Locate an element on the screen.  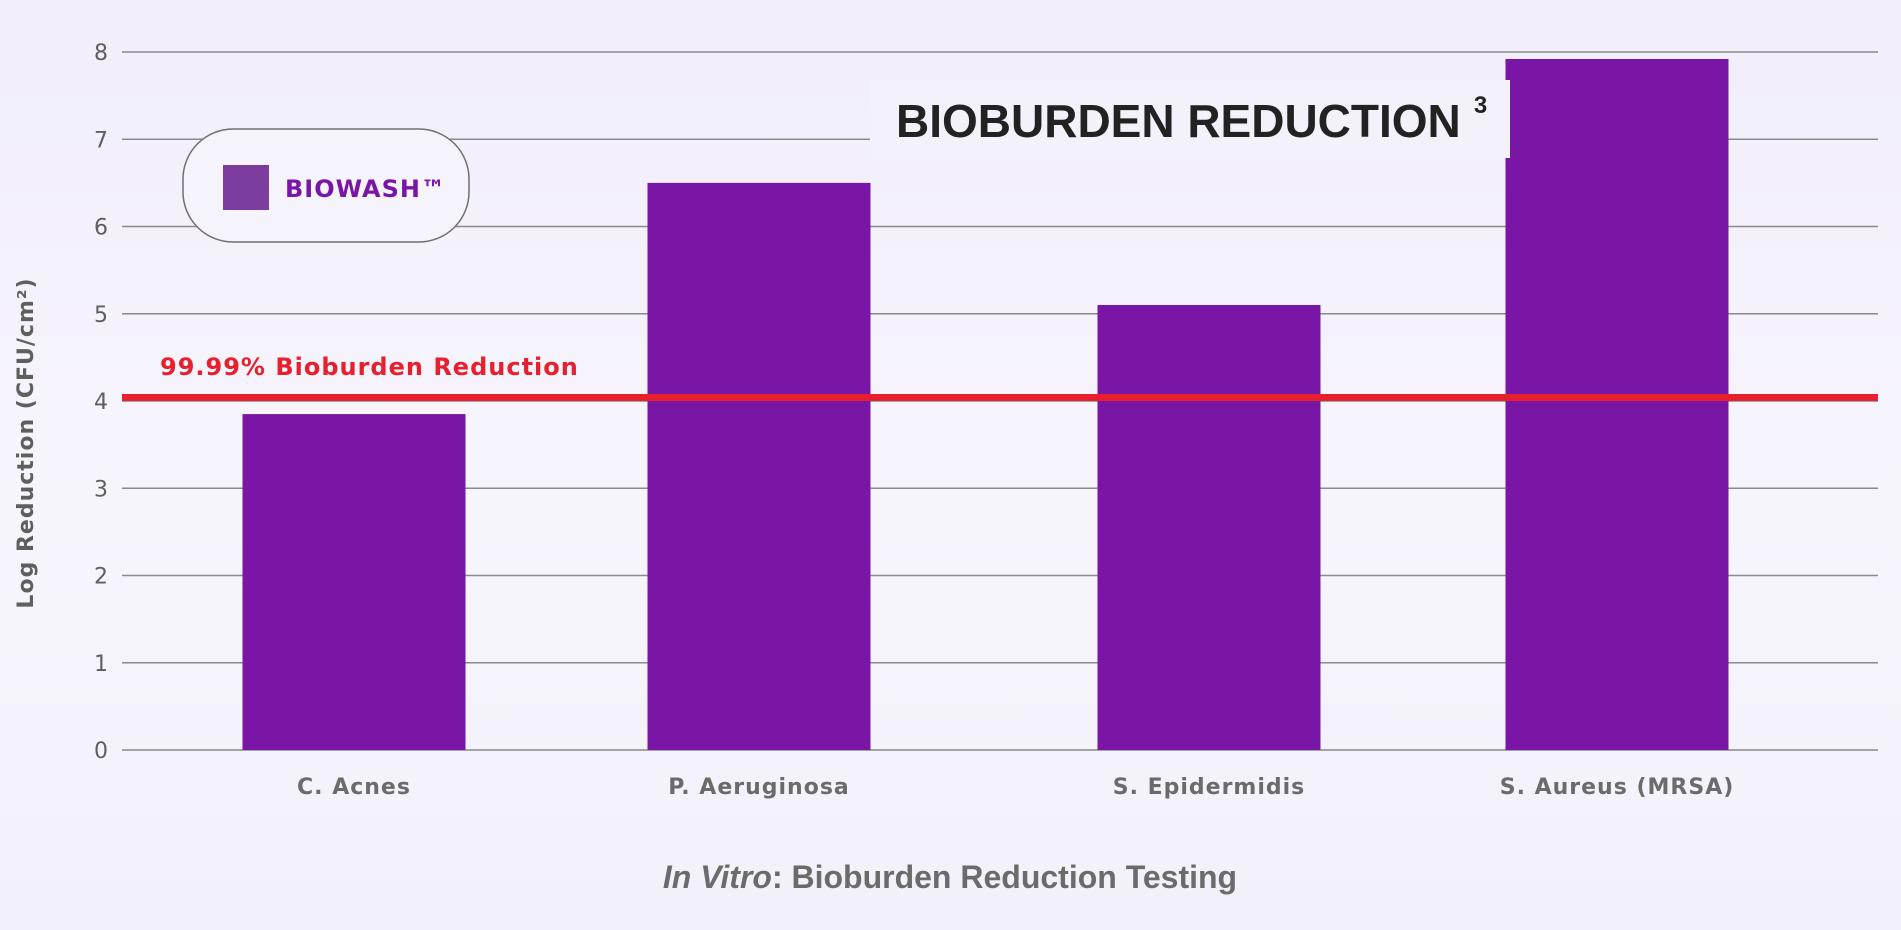
chart-title: BIOBURDEN REDUCTION is located at coordinates (1178, 121).